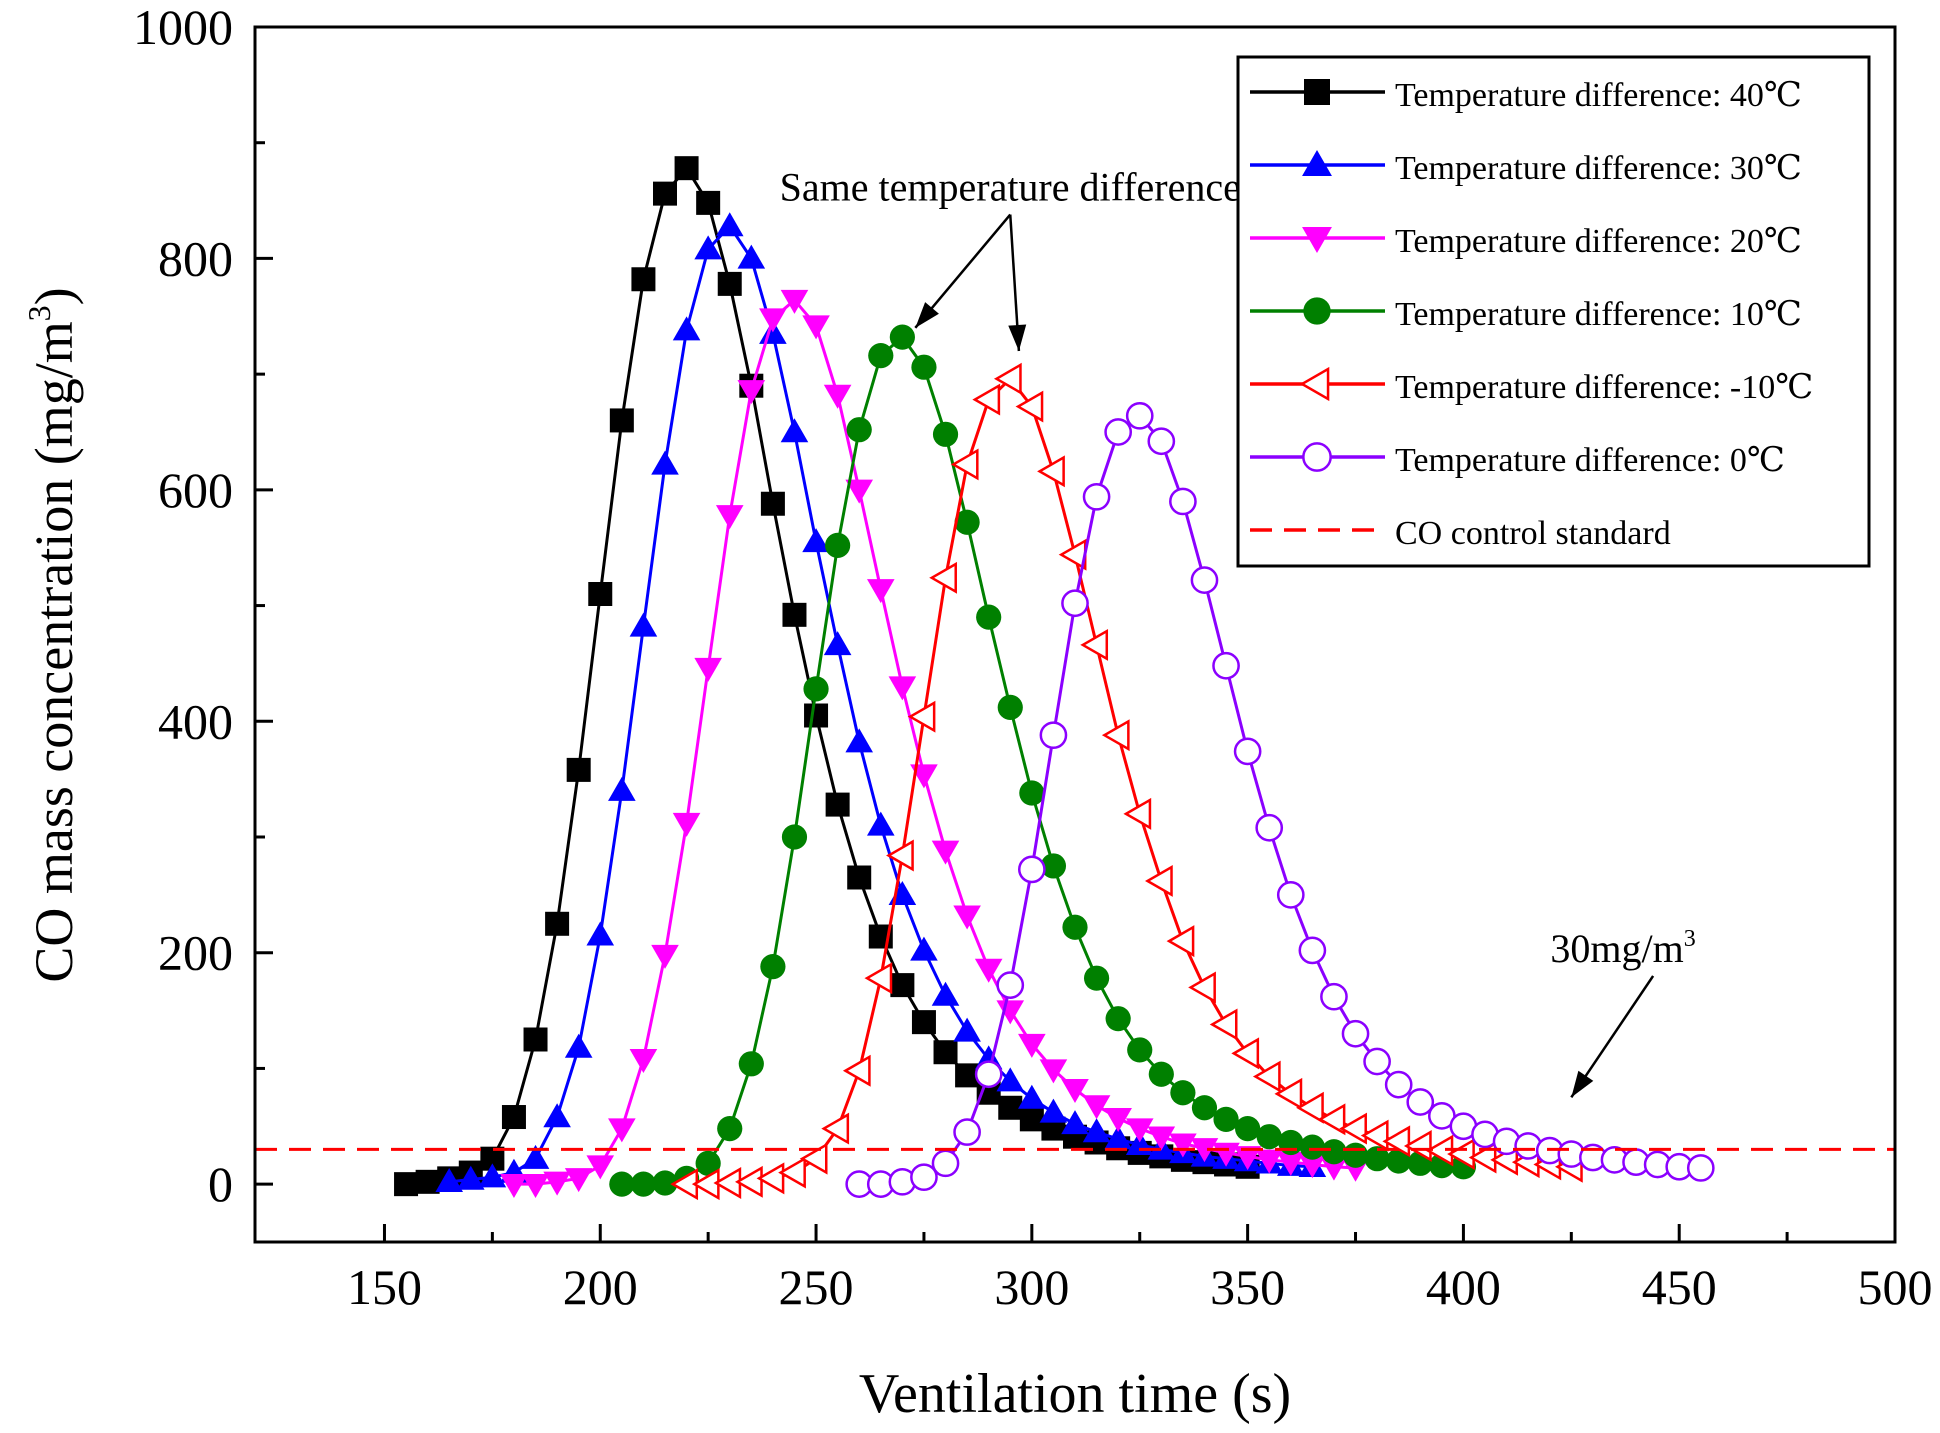 The height and width of the screenshot is (1433, 1940). I want to click on x-tick-label: 150, so click(384, 1287).